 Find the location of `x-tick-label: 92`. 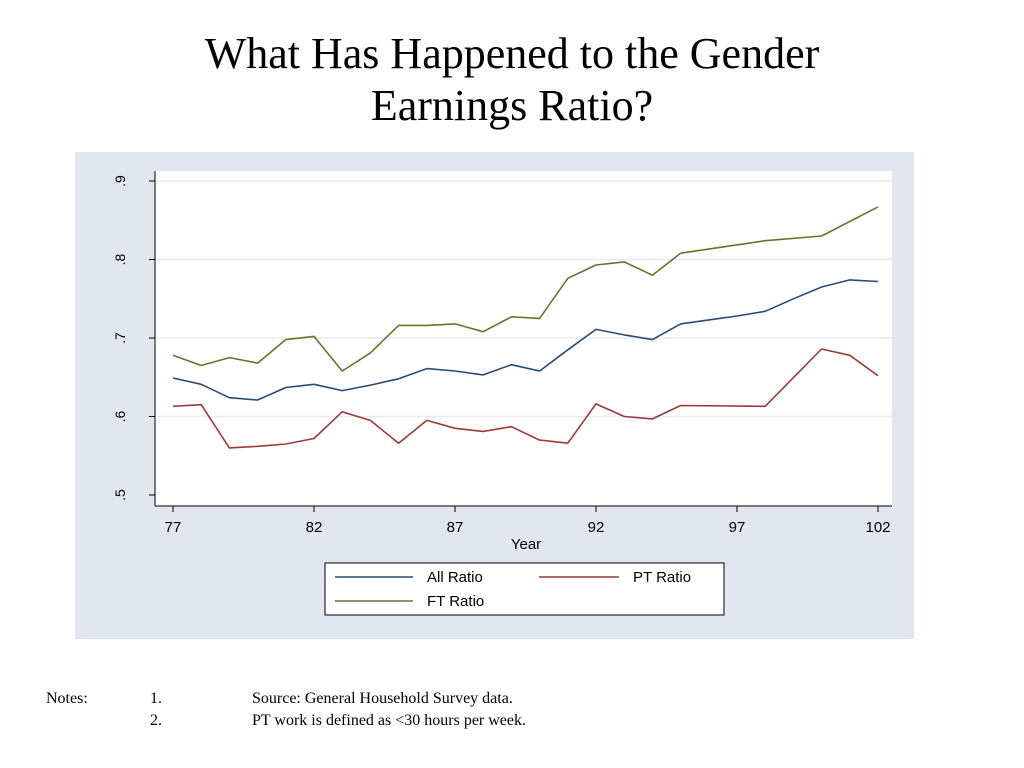

x-tick-label: 92 is located at coordinates (596, 527).